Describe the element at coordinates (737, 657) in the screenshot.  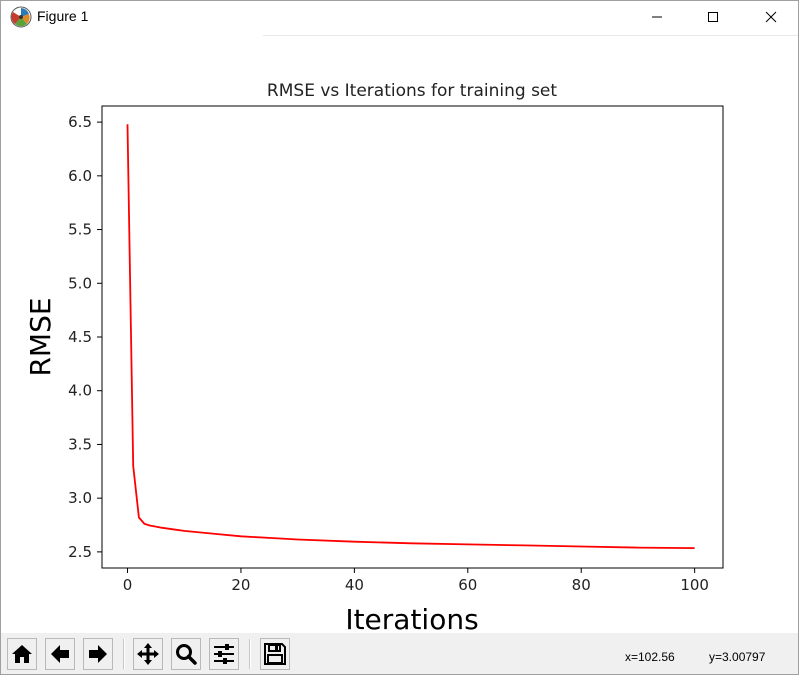
I see `y-coordinate-readout: y=3.00797` at that location.